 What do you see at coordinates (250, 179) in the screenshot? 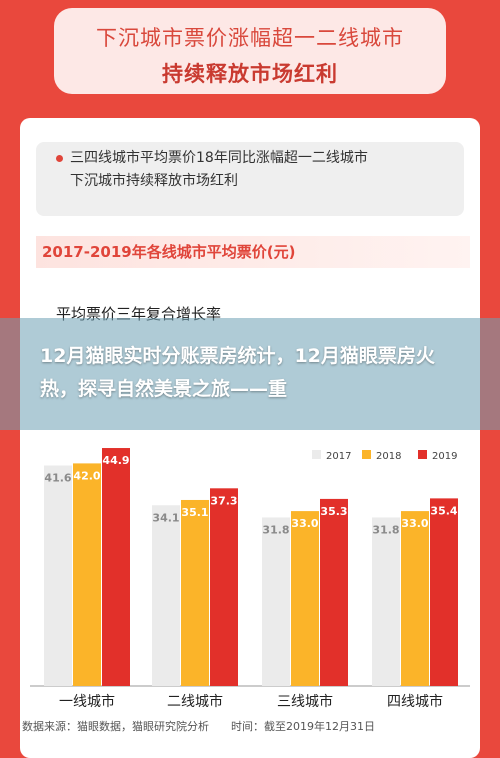
I see `summary-note: 三四线城市平均票价18年同比涨幅超一二线城市 下沉城市持续释放市场红利` at bounding box center [250, 179].